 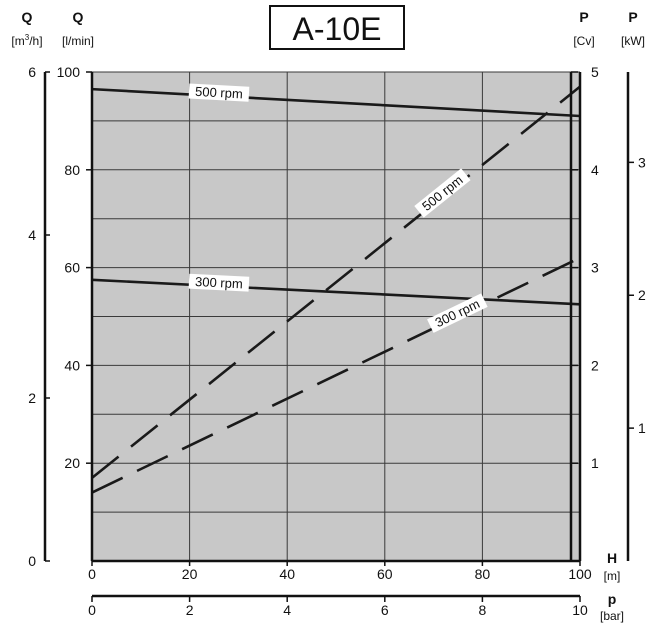 What do you see at coordinates (632, 17) in the screenshot?
I see `p-kw-symbol: P` at bounding box center [632, 17].